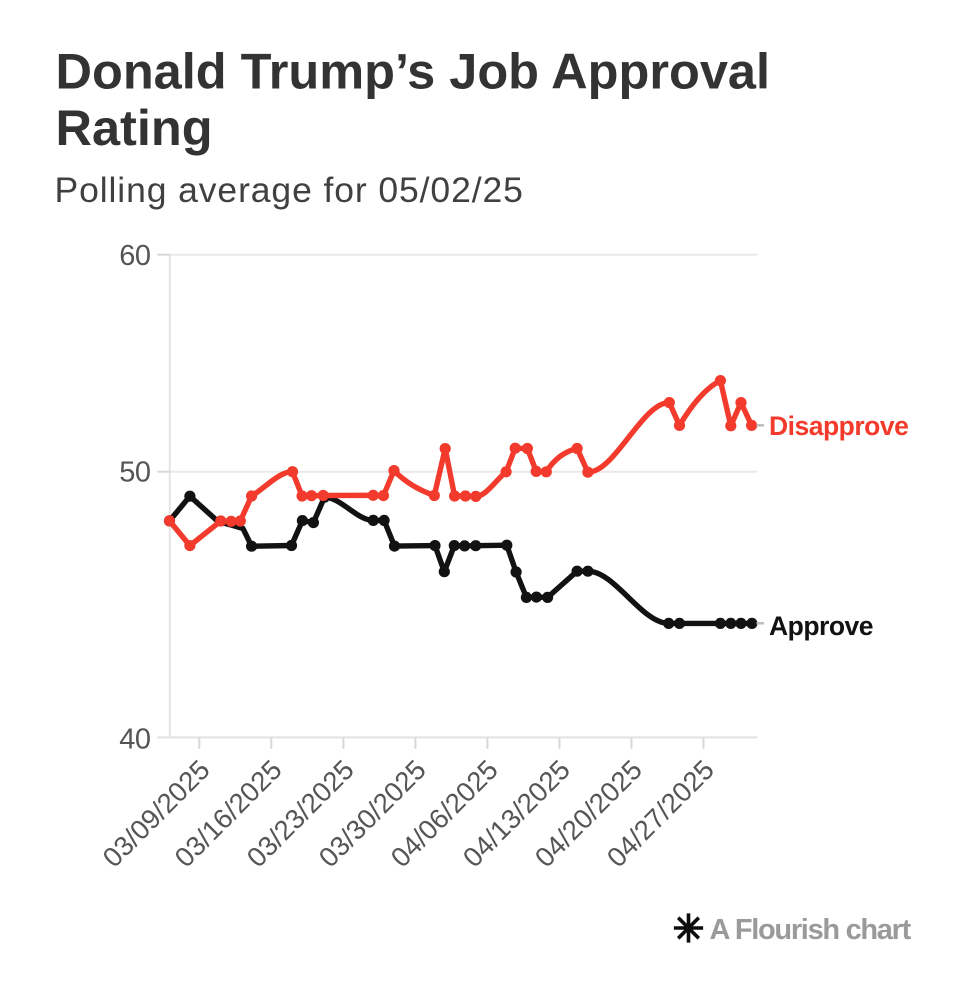 The image size is (963, 1000). What do you see at coordinates (134, 256) in the screenshot?
I see `svg-text: 60` at bounding box center [134, 256].